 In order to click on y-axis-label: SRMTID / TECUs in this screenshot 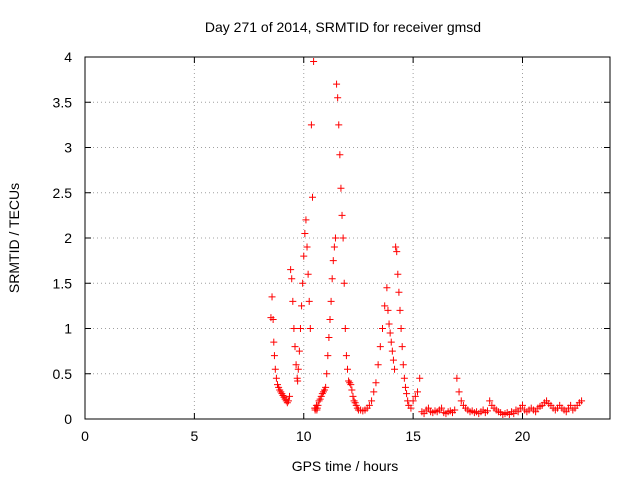, I will do `click(14, 238)`.